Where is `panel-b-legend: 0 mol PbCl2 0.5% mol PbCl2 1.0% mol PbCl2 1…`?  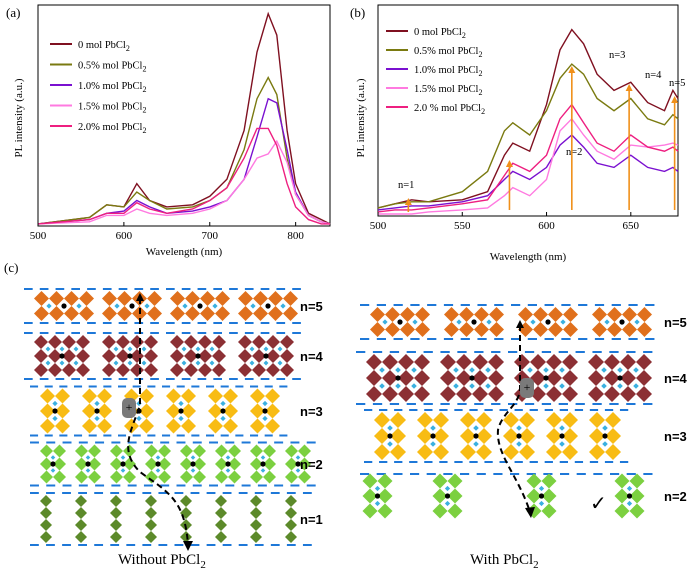 panel-b-legend: 0 mol PbCl2 0.5% mol PbCl2 1.0% mol PbCl2 1… is located at coordinates (435, 71).